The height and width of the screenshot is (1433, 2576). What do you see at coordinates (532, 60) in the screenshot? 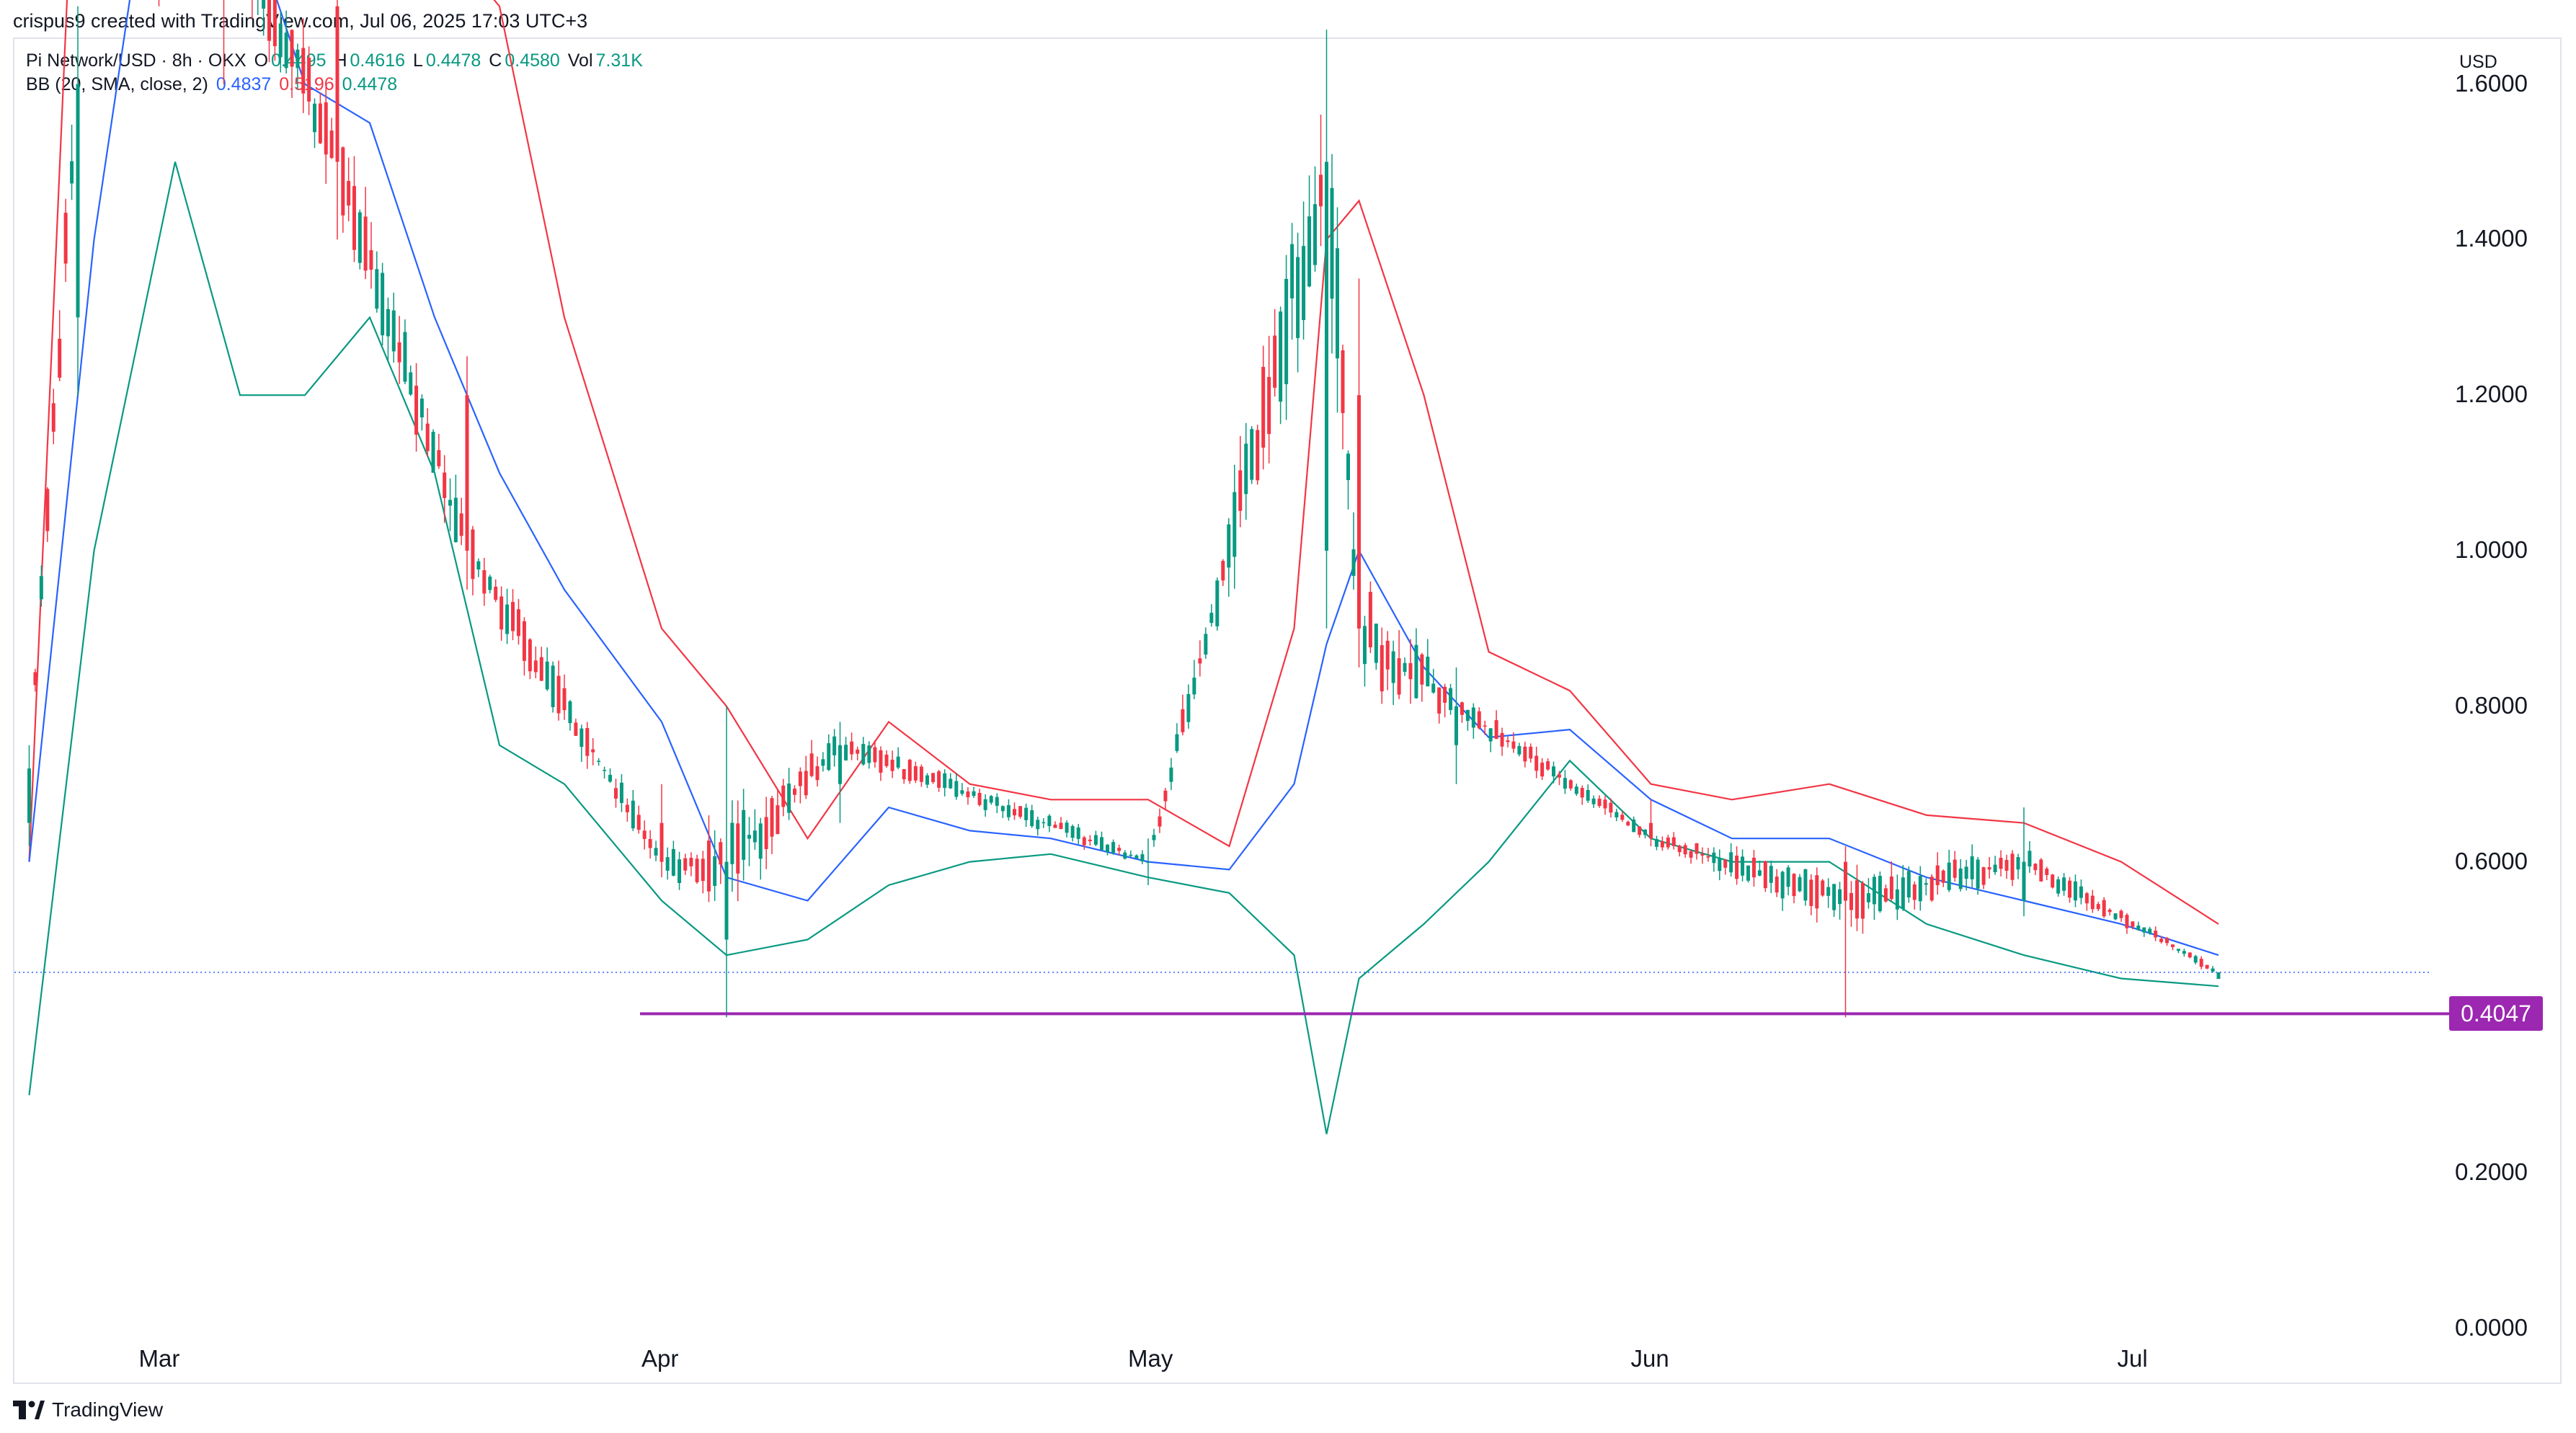
I see `close-value: 0.4580` at bounding box center [532, 60].